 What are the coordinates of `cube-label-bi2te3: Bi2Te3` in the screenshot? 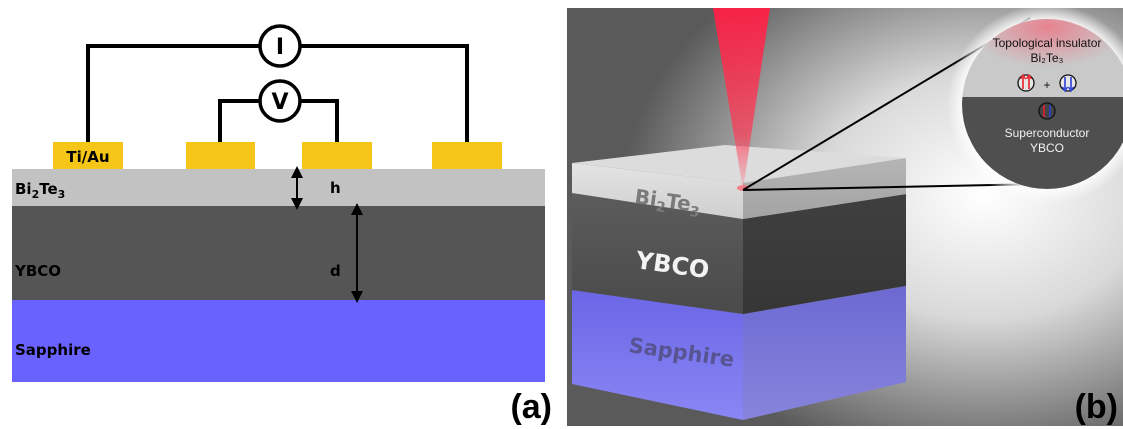 It's located at (667, 202).